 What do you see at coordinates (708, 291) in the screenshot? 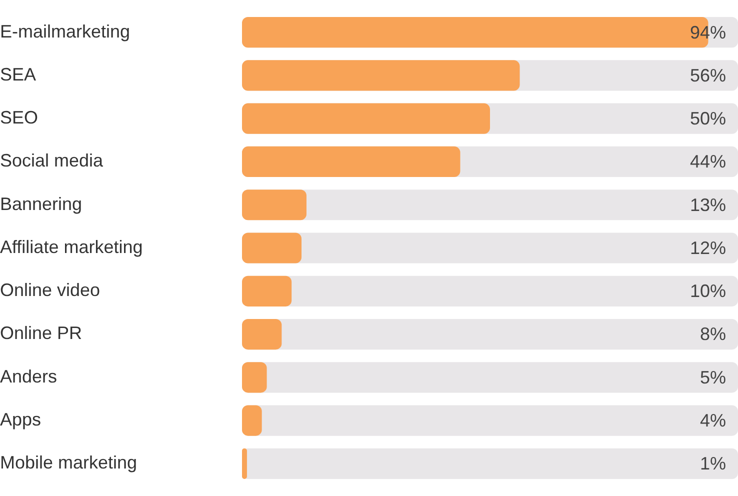
I see `data-label: 10%` at bounding box center [708, 291].